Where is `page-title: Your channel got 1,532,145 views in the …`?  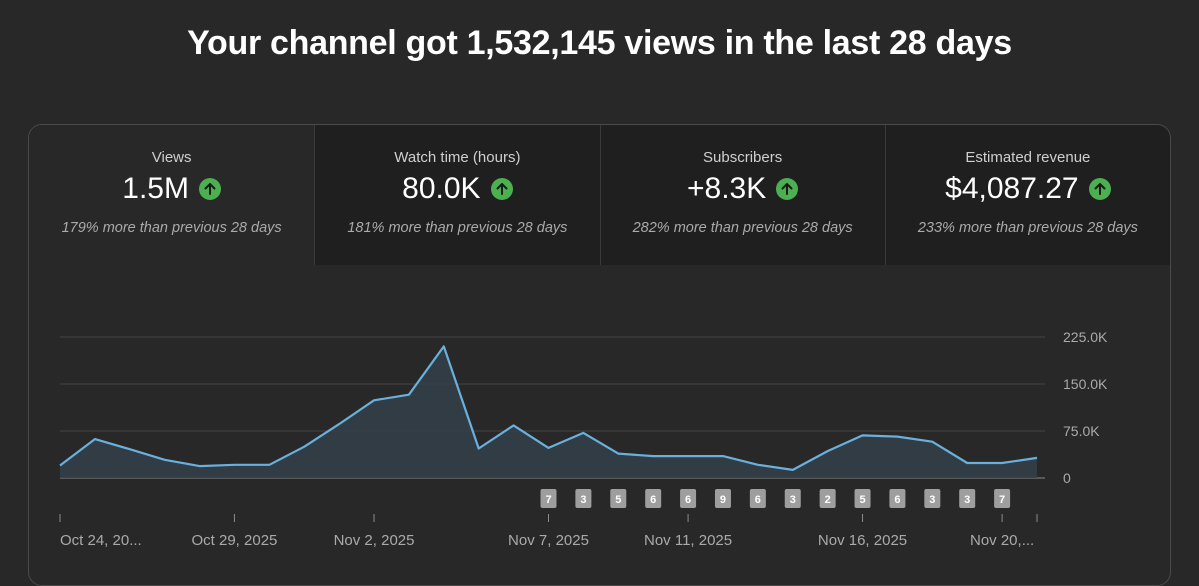
page-title: Your channel got 1,532,145 views in the … is located at coordinates (599, 43).